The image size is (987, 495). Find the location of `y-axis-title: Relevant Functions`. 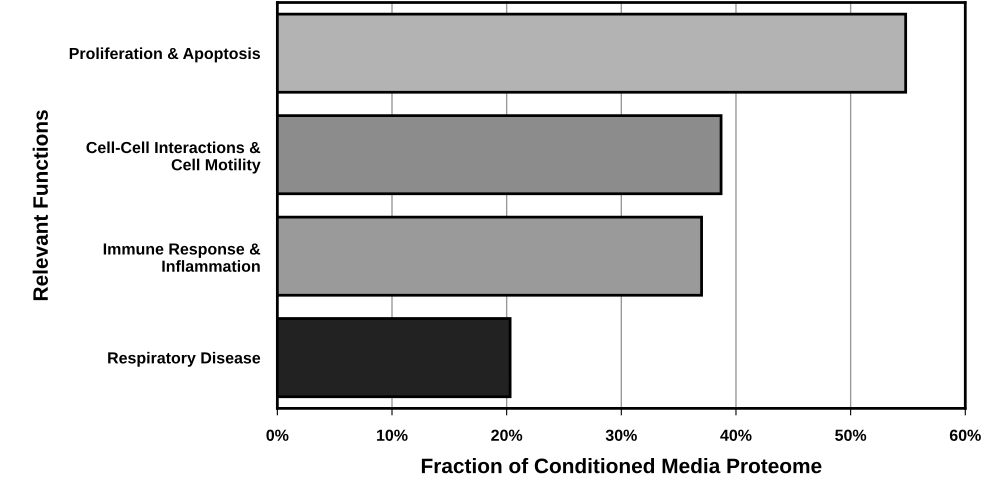

y-axis-title: Relevant Functions is located at coordinates (40, 205).